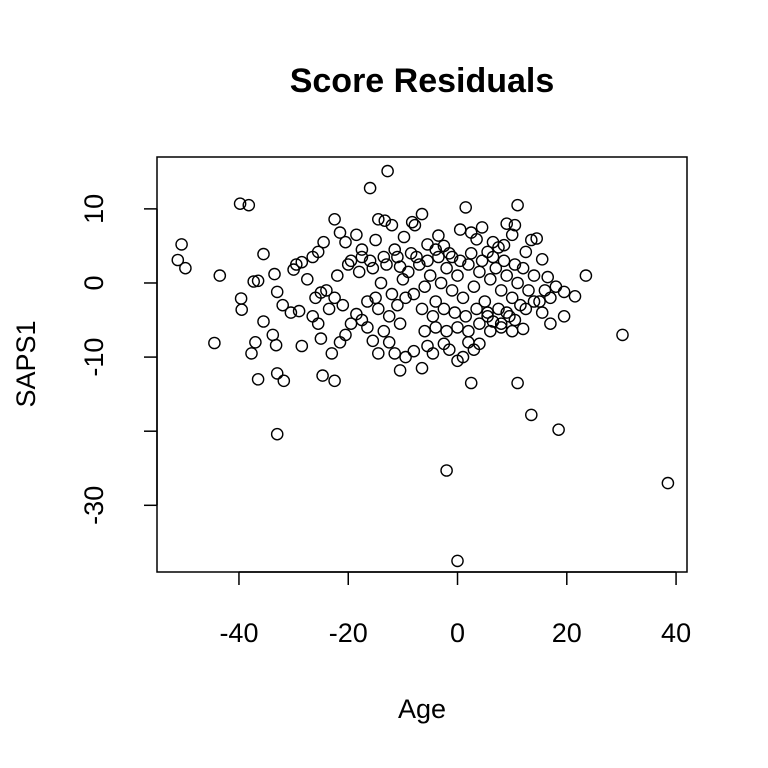 The height and width of the screenshot is (768, 768). Describe the element at coordinates (94, 357) in the screenshot. I see `y-tick-label: -10` at that location.